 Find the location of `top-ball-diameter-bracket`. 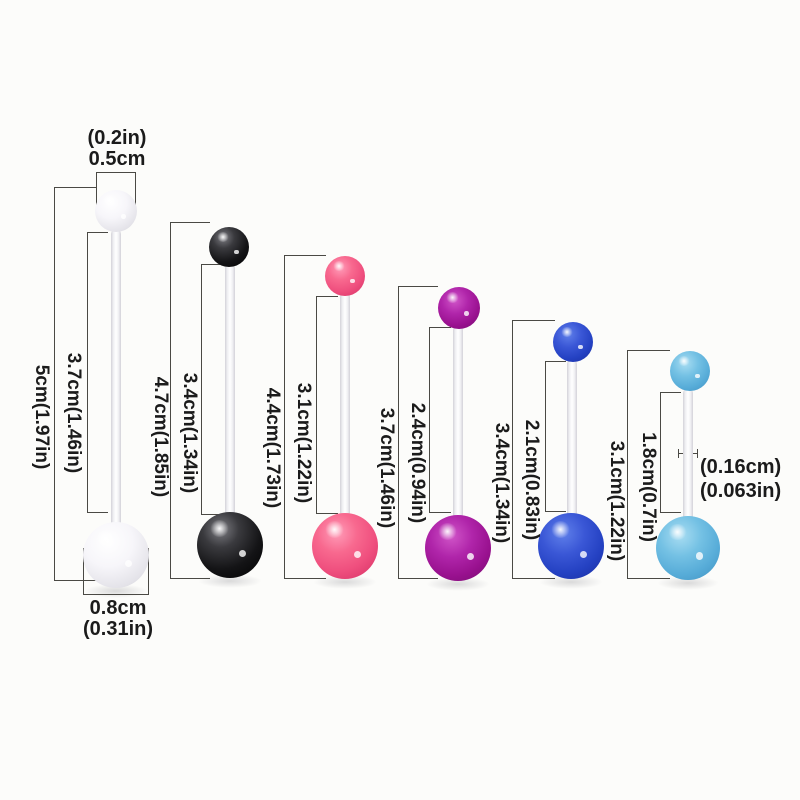

top-ball-diameter-bracket is located at coordinates (116, 191).